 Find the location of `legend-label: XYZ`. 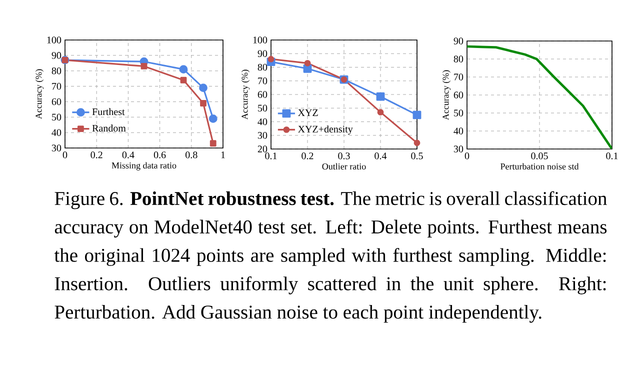

legend-label: XYZ is located at coordinates (308, 112).